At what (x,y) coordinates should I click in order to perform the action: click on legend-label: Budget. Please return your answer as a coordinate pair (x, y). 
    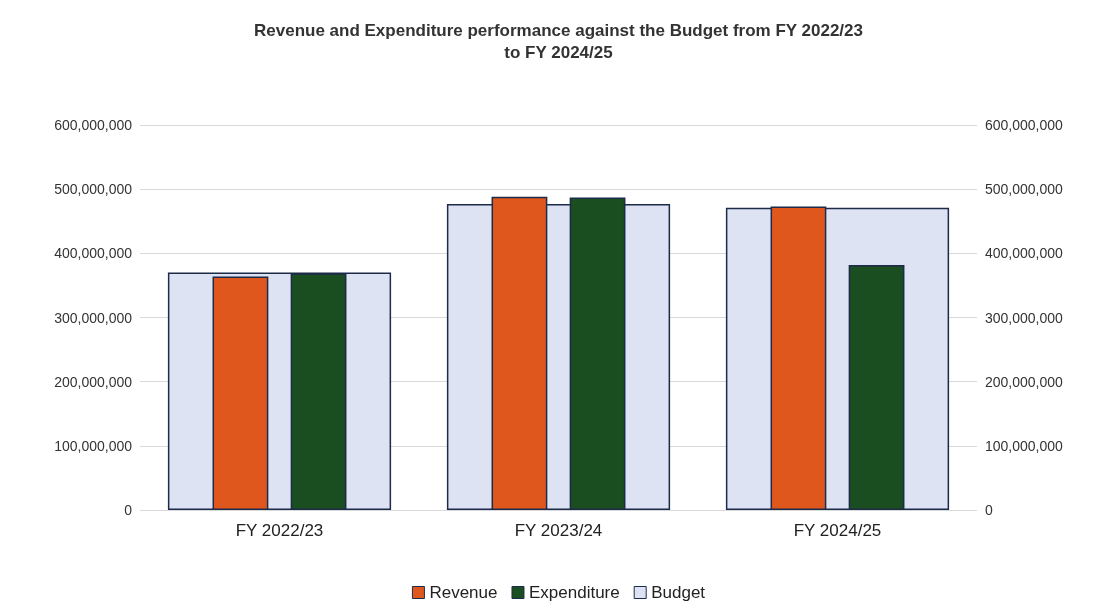
    Looking at the image, I should click on (678, 592).